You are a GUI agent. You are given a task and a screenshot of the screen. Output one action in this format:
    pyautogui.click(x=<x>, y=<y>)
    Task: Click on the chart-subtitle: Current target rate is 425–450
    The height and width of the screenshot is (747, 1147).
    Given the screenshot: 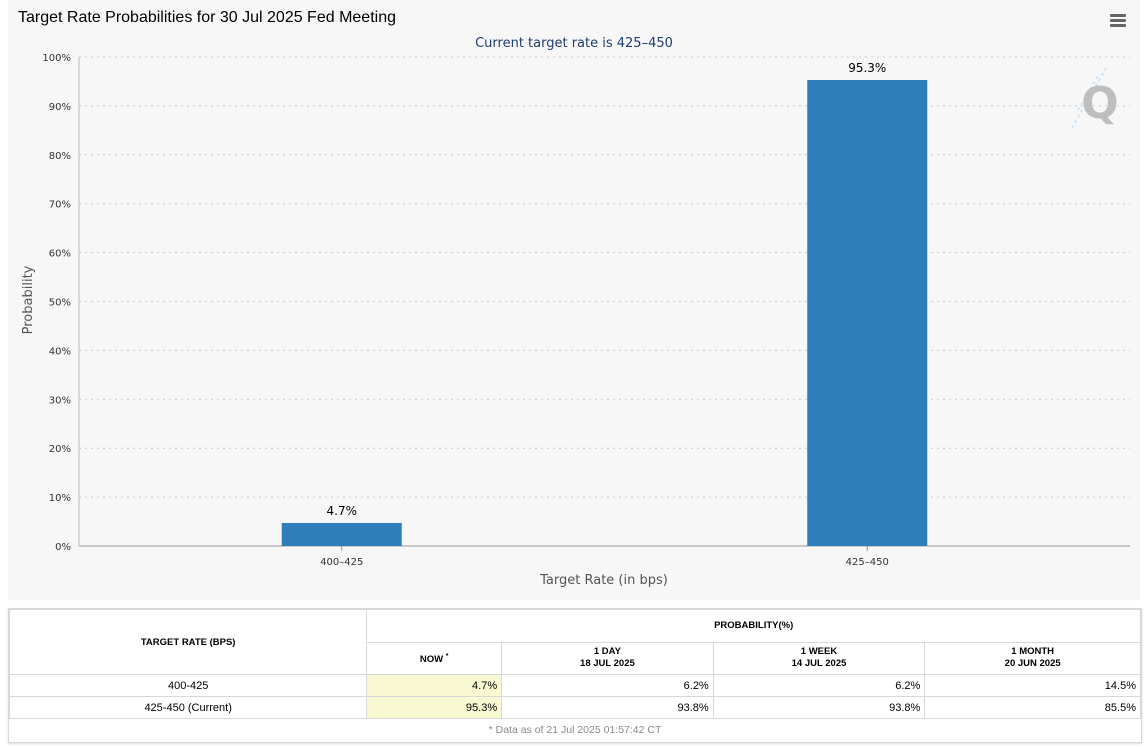 What is the action you would take?
    pyautogui.click(x=574, y=43)
    